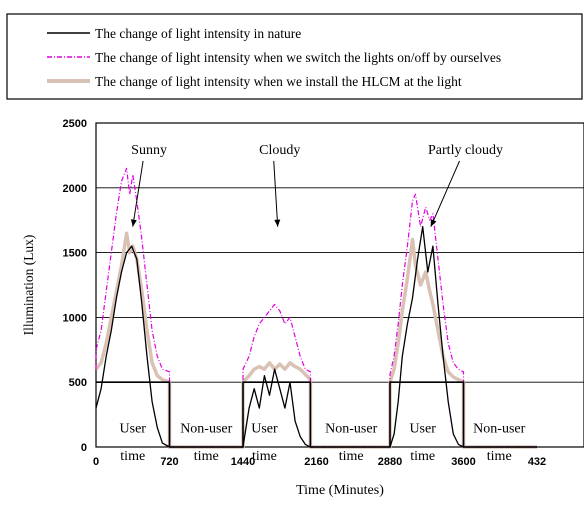 This screenshot has width=584, height=509. I want to click on annotation-label: Partly cloudy, so click(465, 150).